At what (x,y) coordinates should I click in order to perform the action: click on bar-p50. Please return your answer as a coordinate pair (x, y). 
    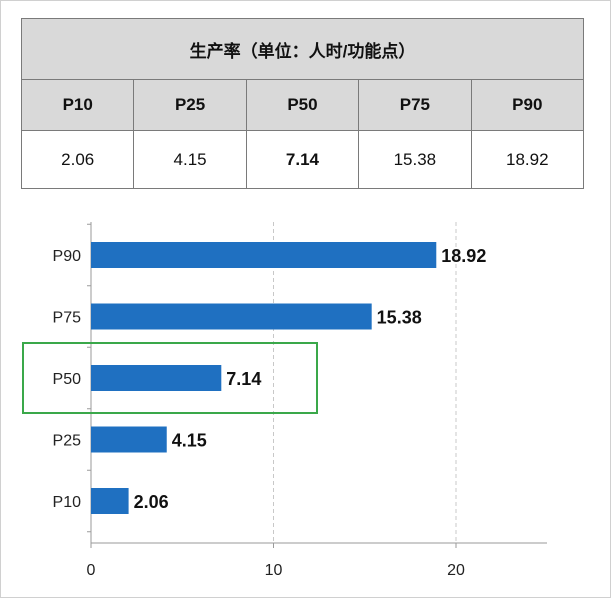
    Looking at the image, I should click on (156, 378).